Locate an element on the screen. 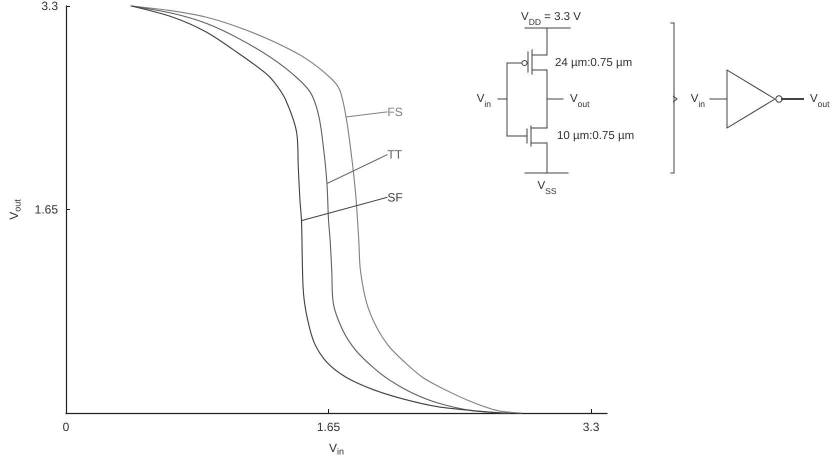 The height and width of the screenshot is (476, 838). text: V$_{out}$ is located at coordinates (820, 101).